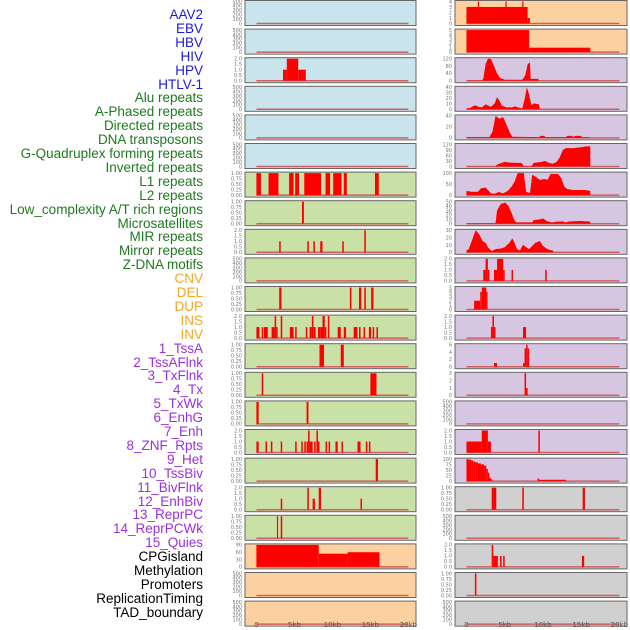 This screenshot has height=630, width=630. What do you see at coordinates (450, 13) in the screenshot?
I see `y-tick-label: 2` at bounding box center [450, 13].